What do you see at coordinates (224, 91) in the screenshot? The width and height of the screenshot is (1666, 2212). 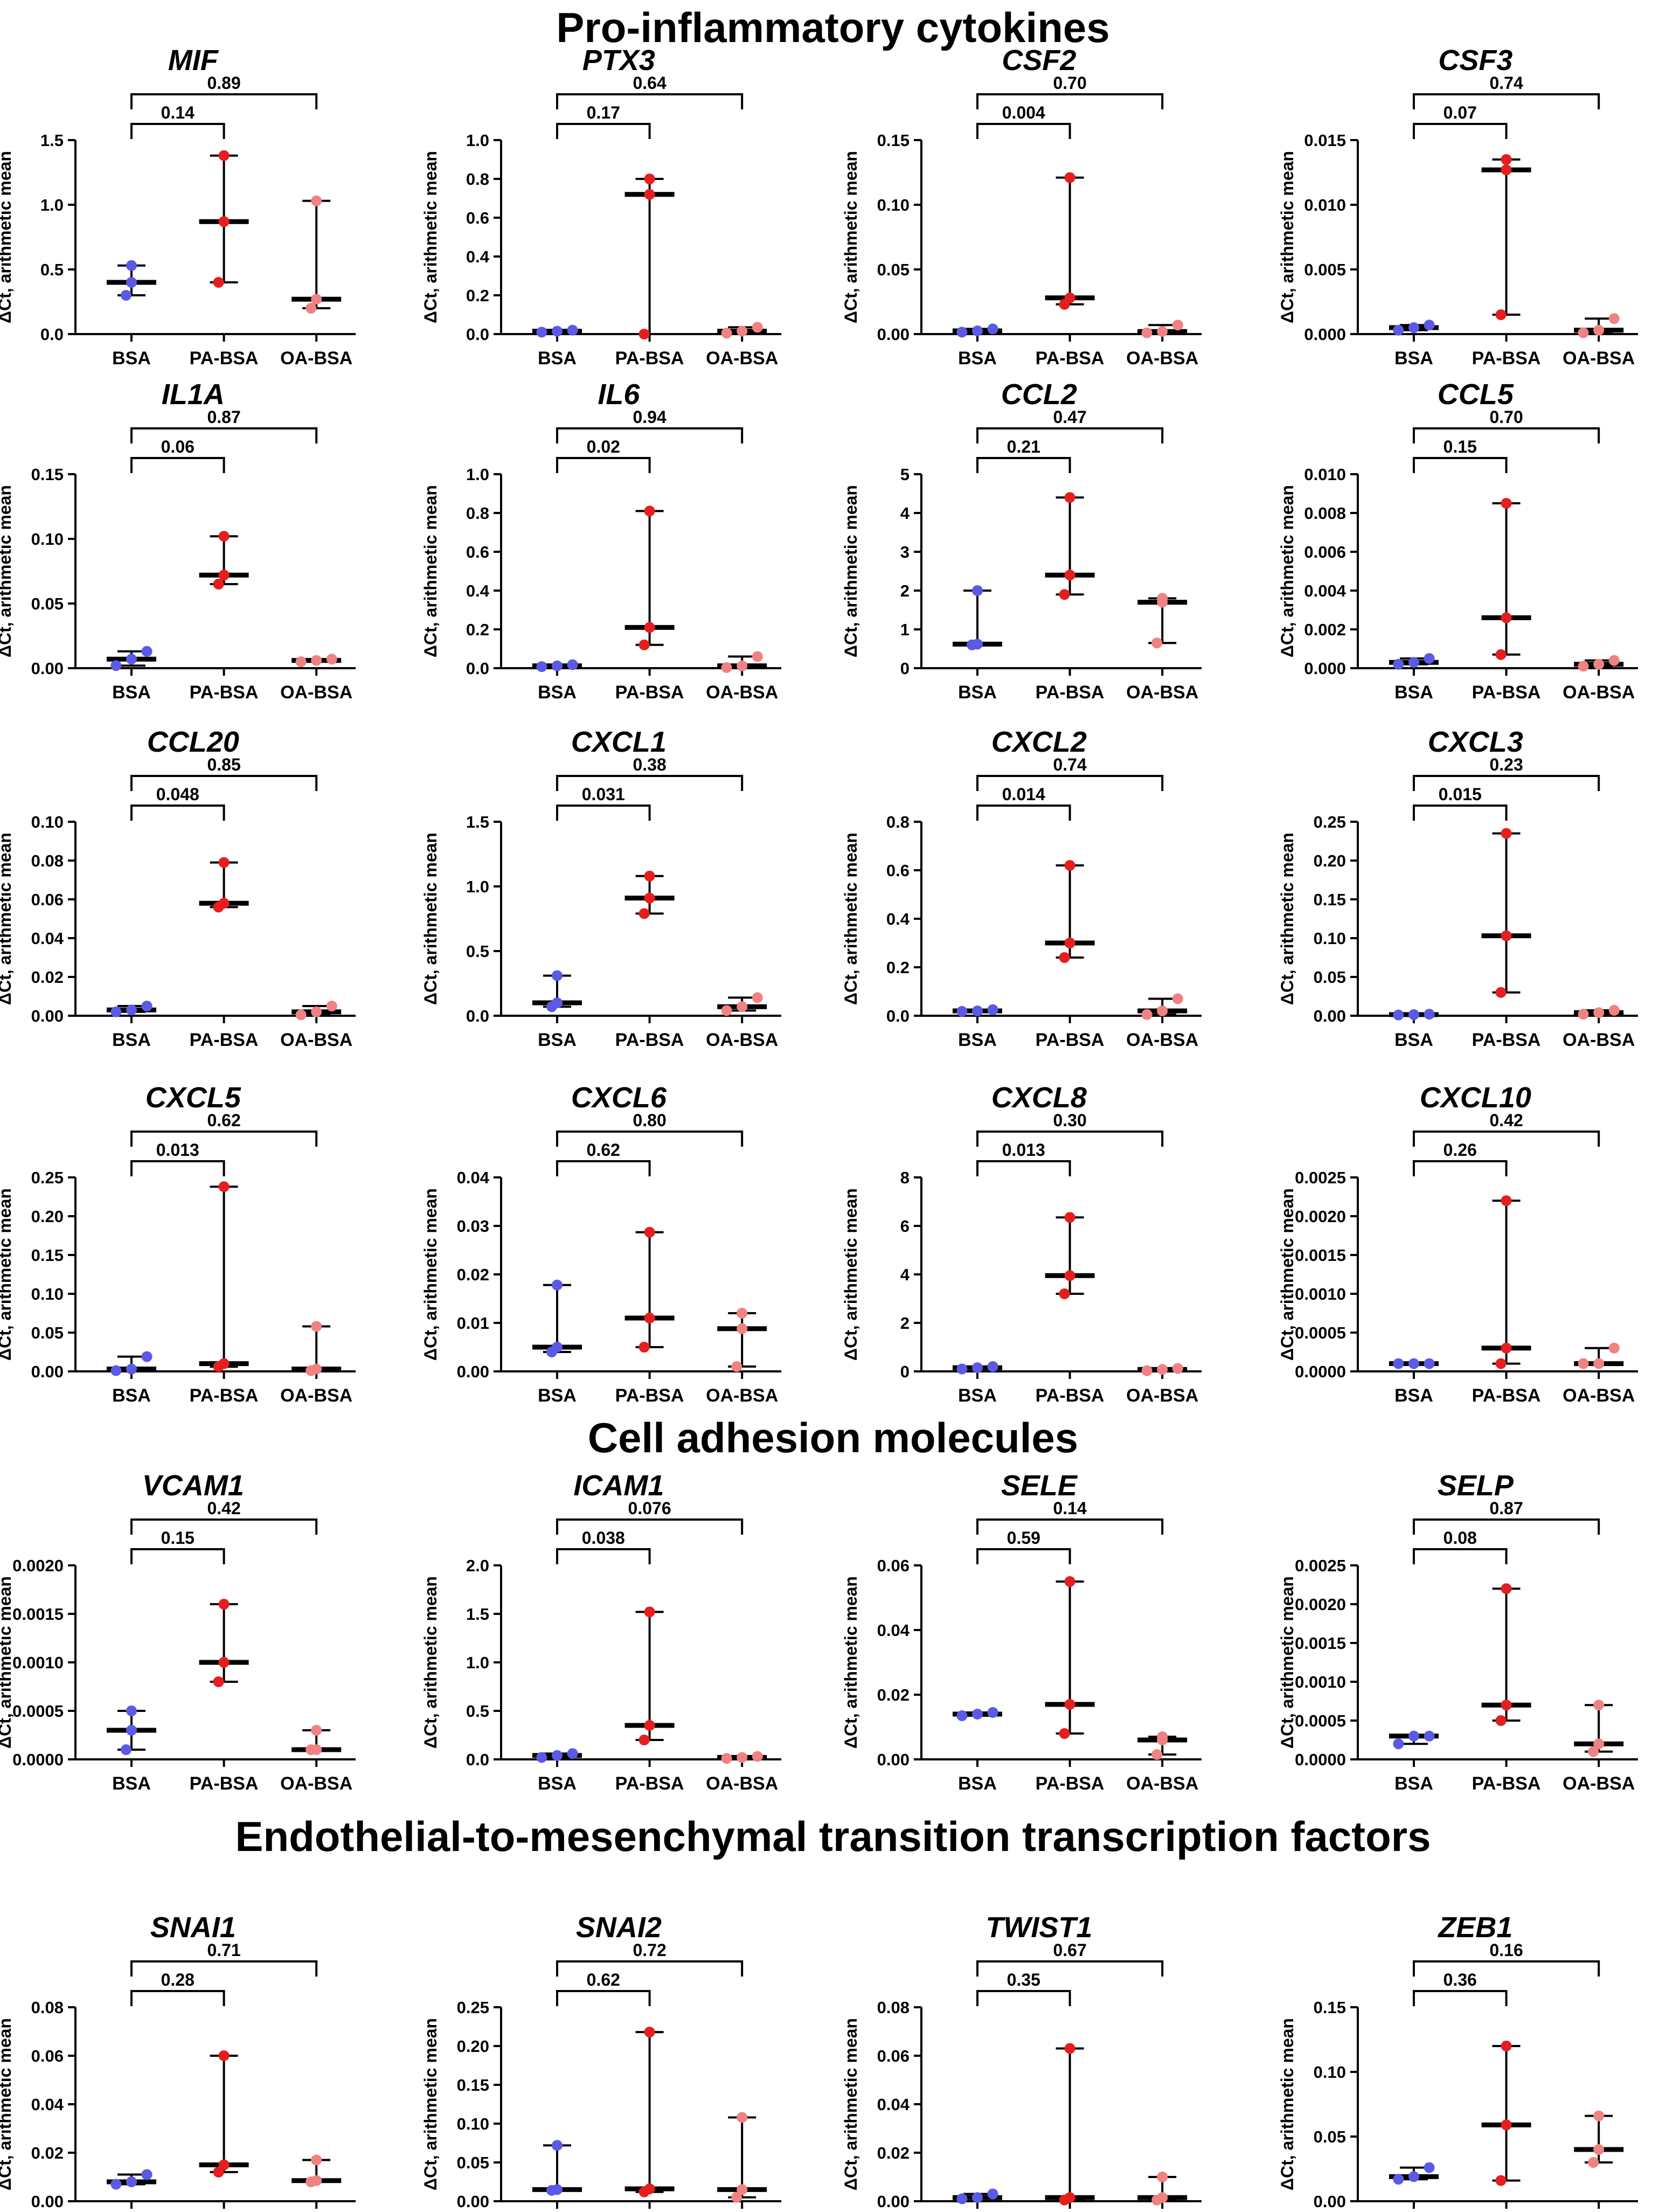 I see `comparison-bracket: 0.89` at bounding box center [224, 91].